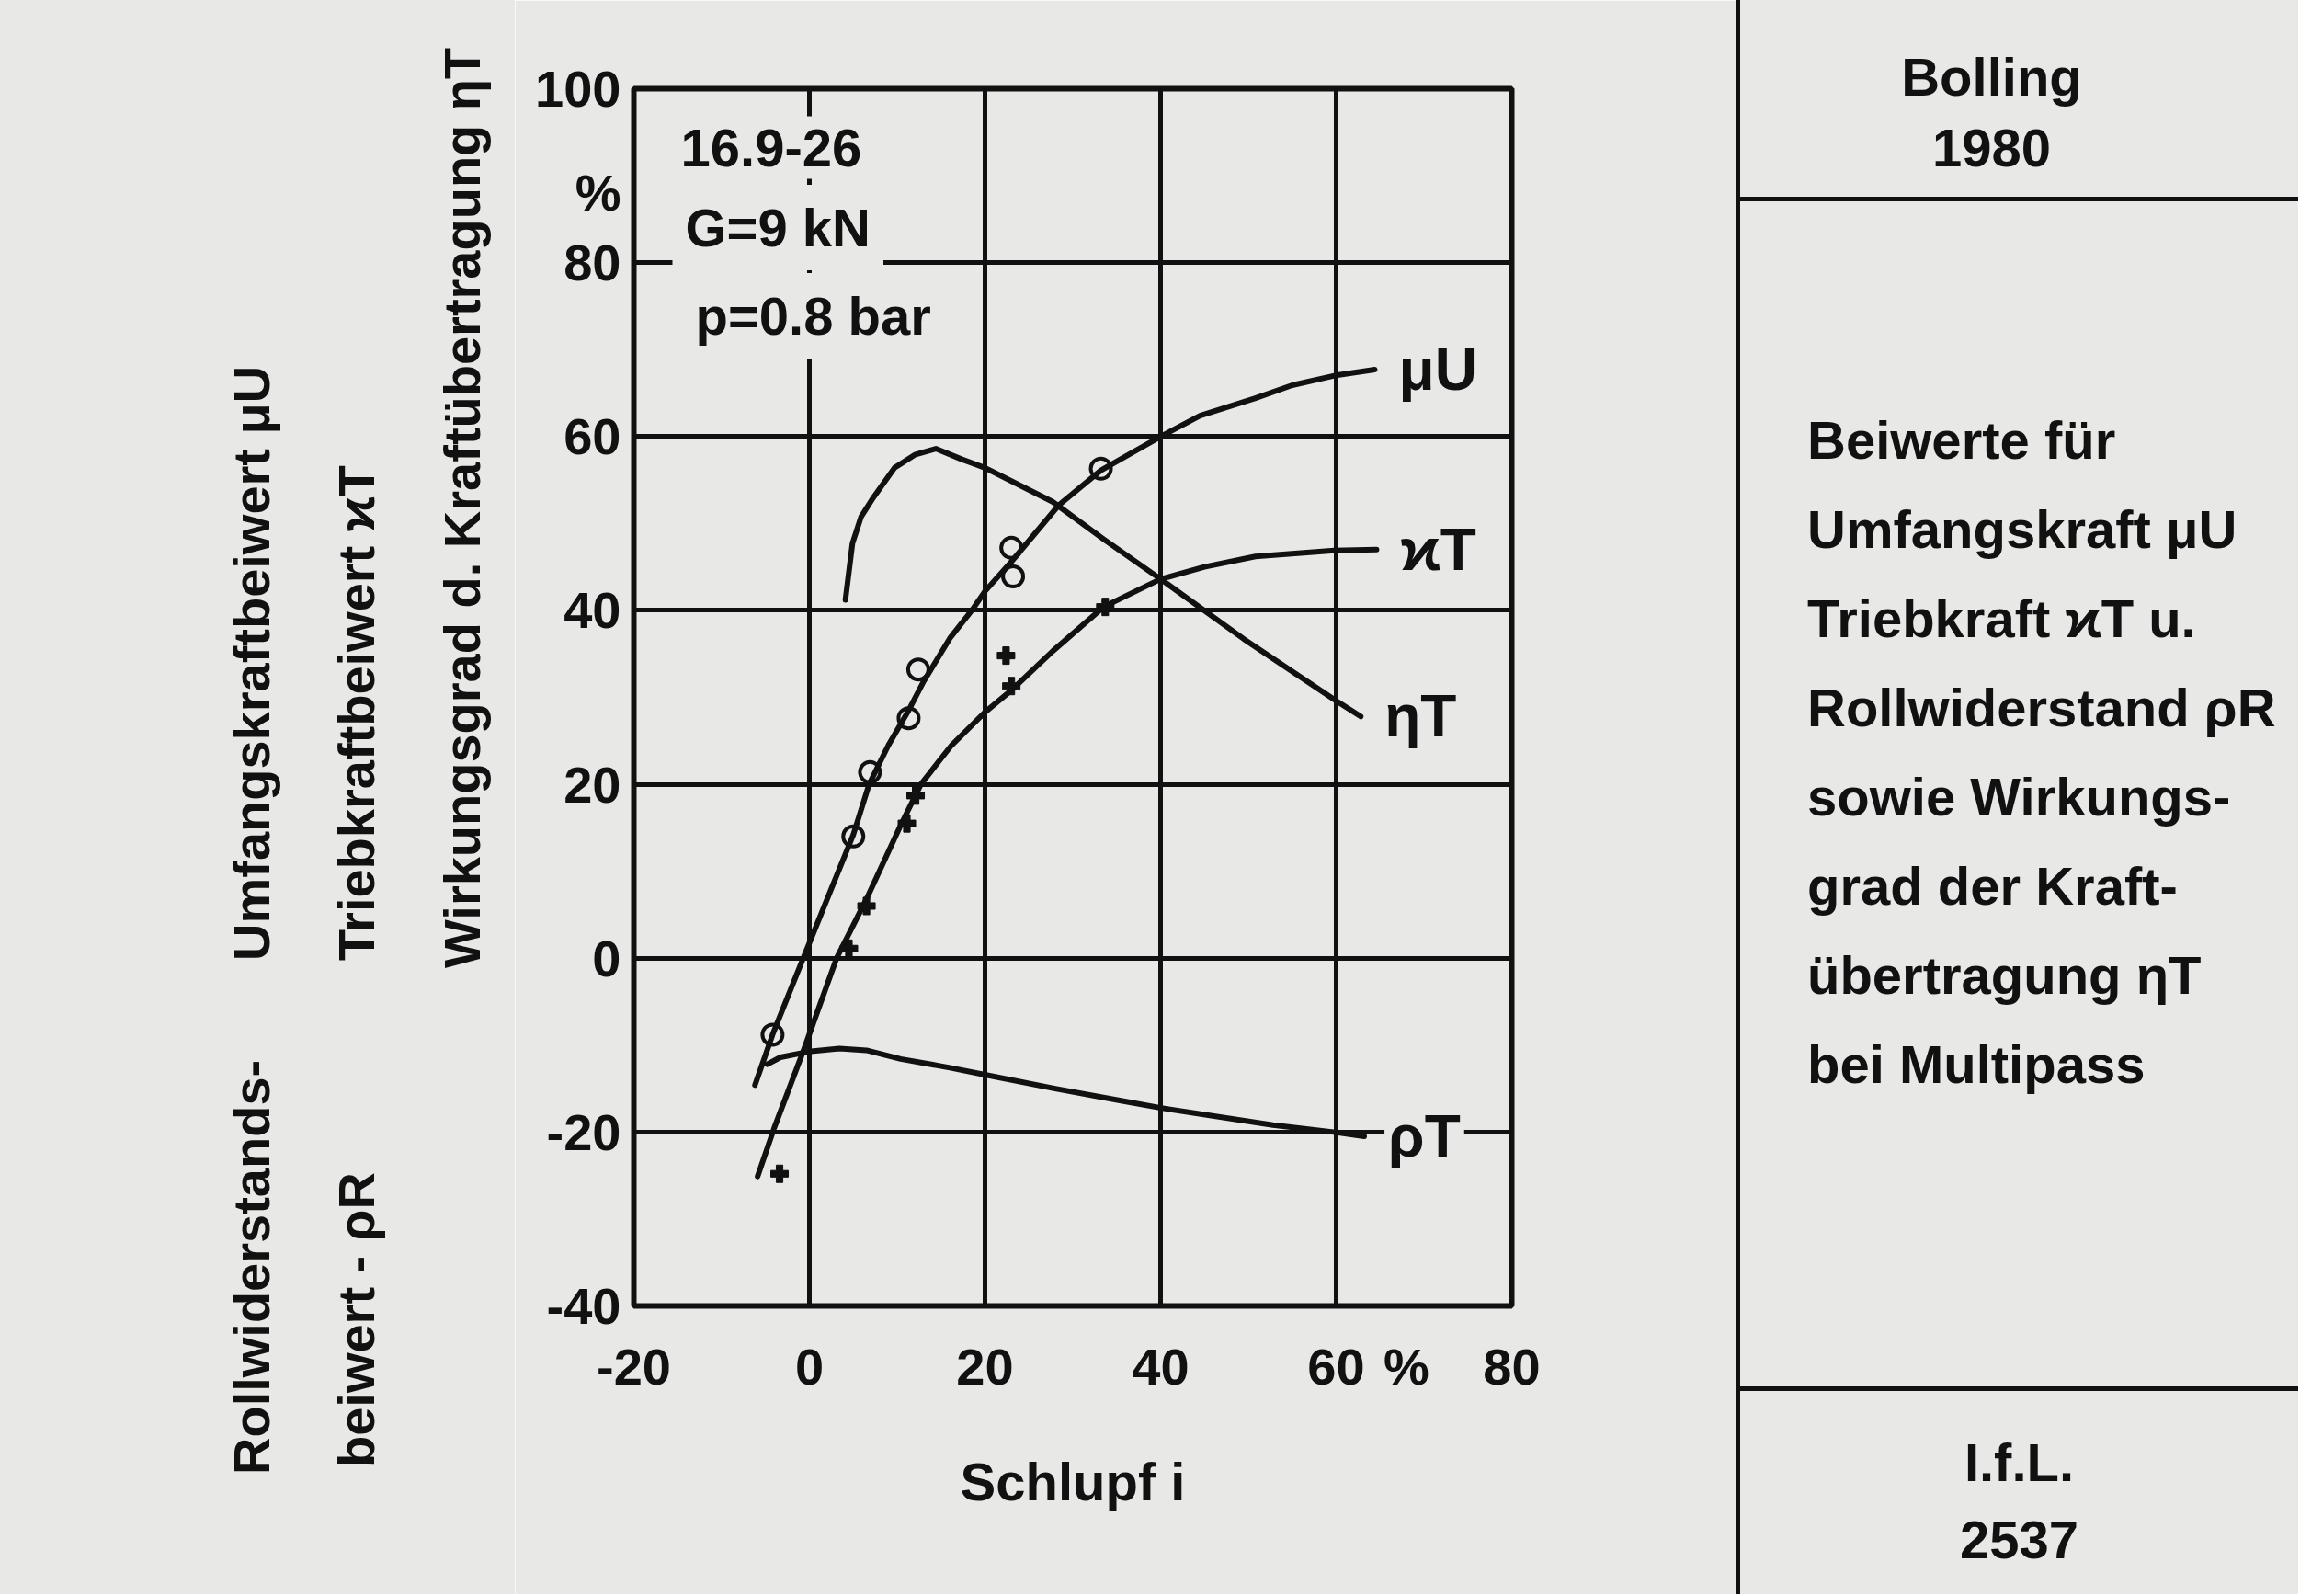  I want to click on y-tick-label: -40, so click(583, 1306).